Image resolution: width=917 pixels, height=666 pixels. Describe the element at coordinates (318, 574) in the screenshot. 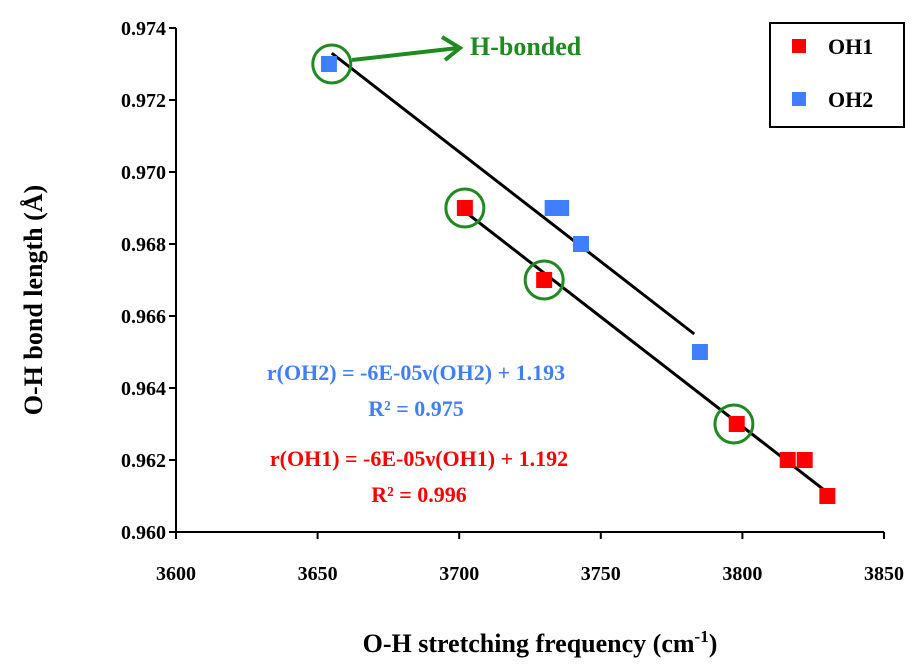

I see `x-tick-label: 3650` at that location.